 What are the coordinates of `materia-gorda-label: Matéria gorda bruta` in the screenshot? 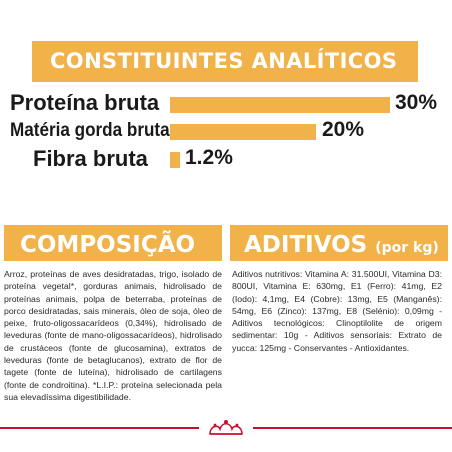 It's located at (90, 130).